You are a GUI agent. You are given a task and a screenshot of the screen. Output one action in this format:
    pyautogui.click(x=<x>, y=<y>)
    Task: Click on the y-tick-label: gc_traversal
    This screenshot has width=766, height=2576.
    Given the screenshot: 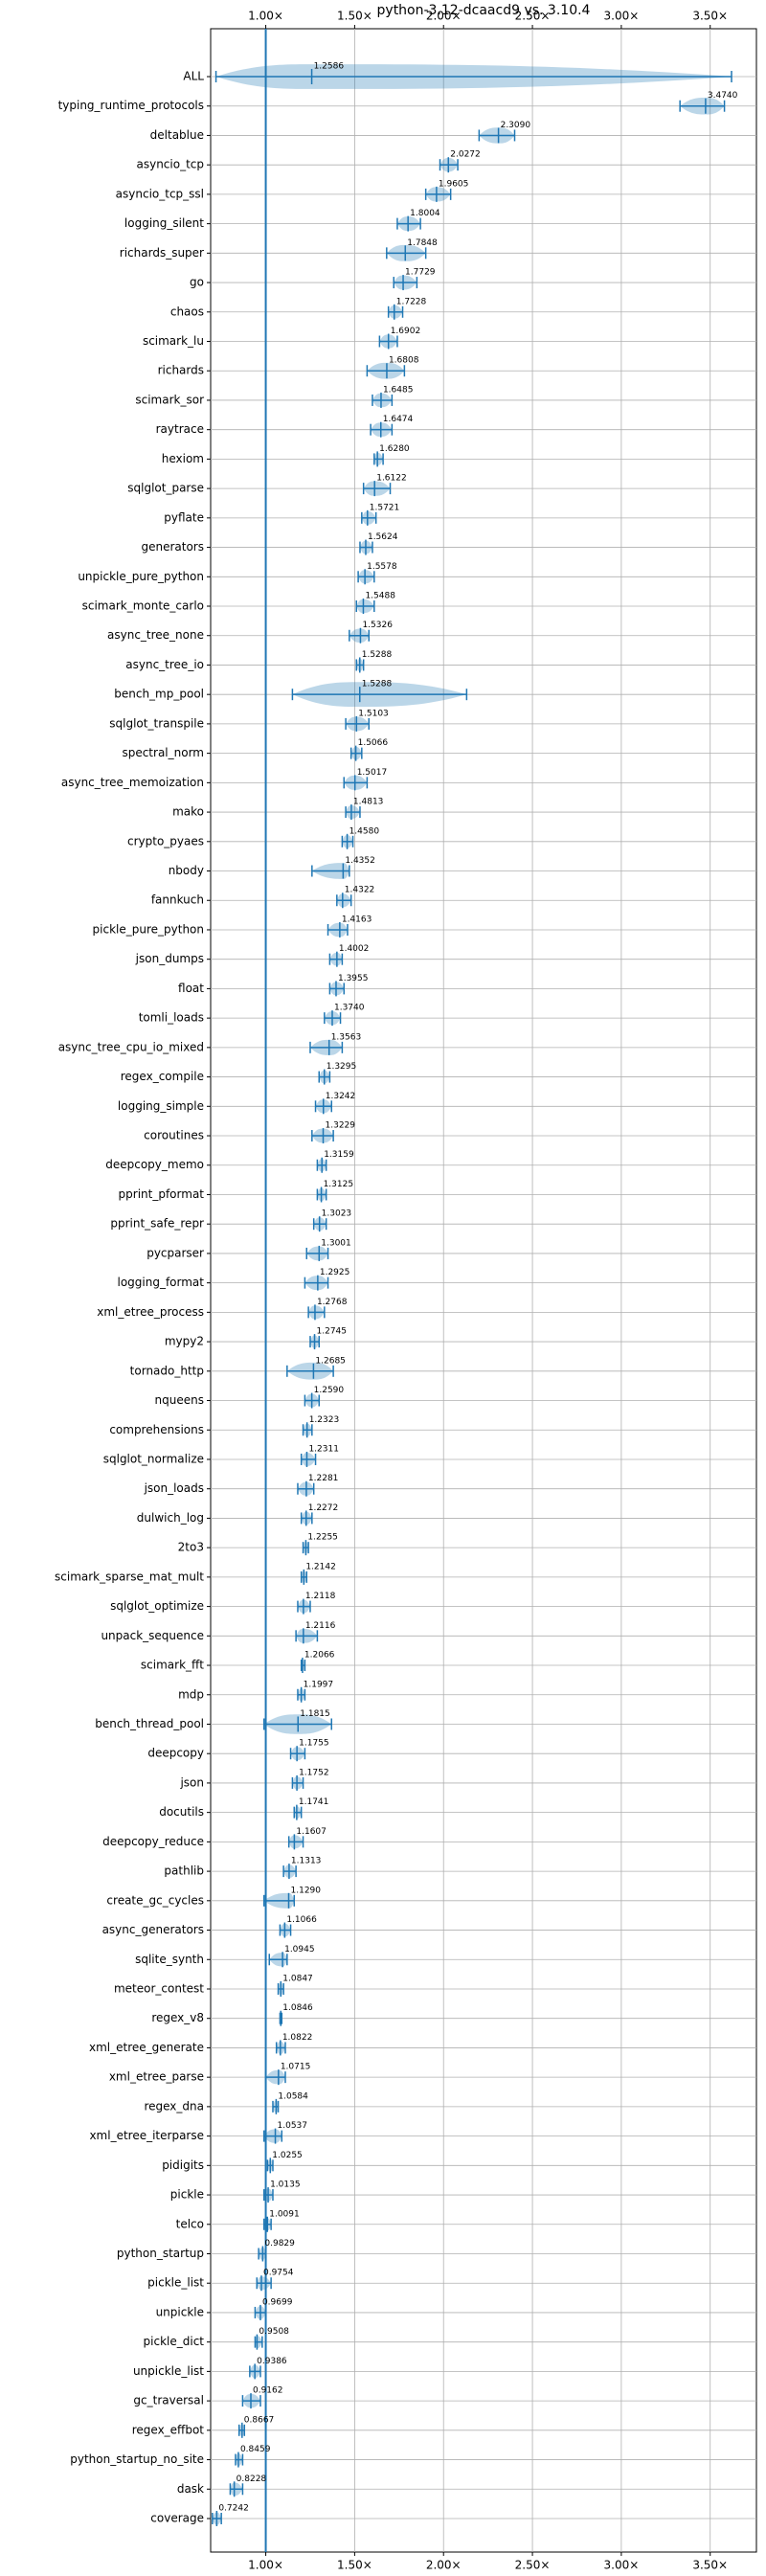 What is the action you would take?
    pyautogui.click(x=169, y=2400)
    